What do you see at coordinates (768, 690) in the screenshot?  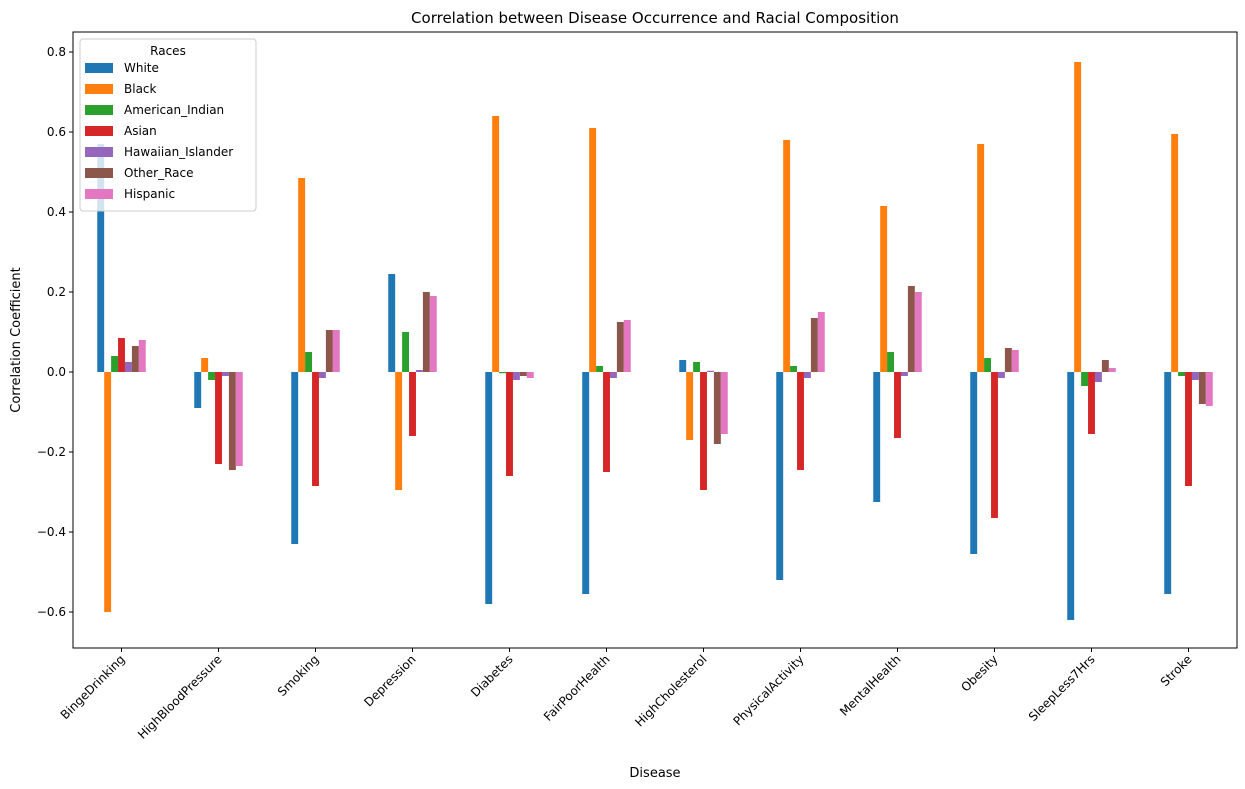 I see `x-tick-label: PhysicalActivity` at bounding box center [768, 690].